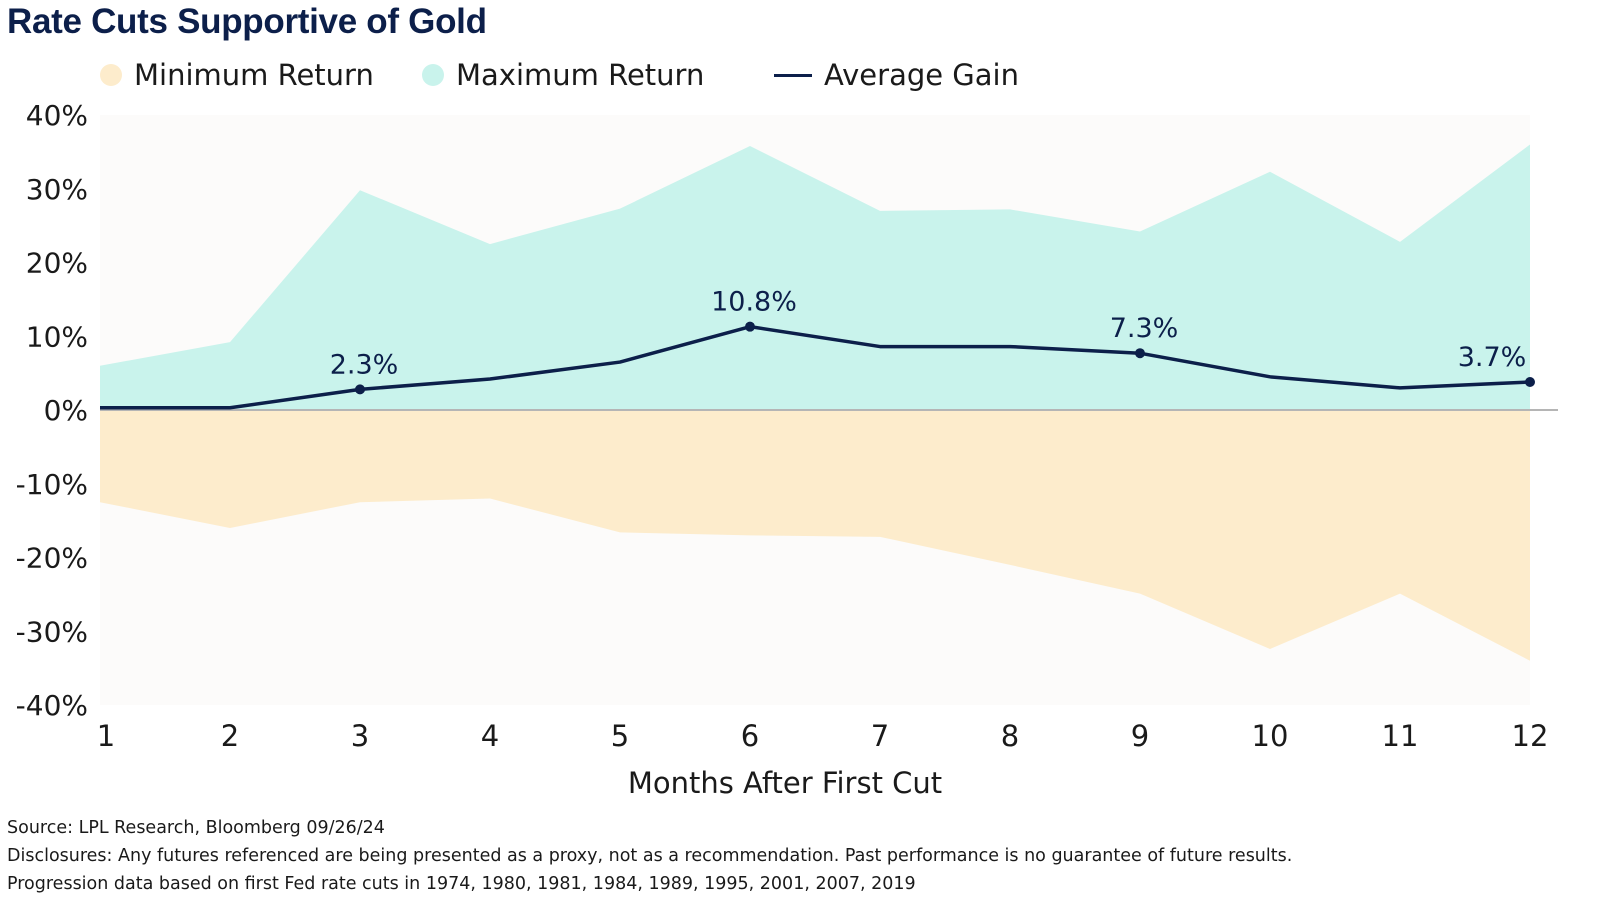 The image size is (1600, 918). What do you see at coordinates (1530, 736) in the screenshot?
I see `x-tick-label: 12` at bounding box center [1530, 736].